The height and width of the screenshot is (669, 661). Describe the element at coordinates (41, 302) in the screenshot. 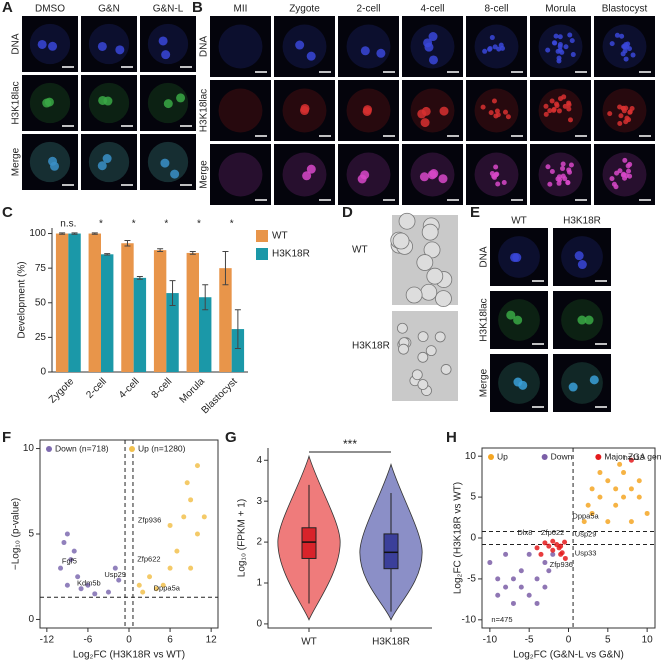

I see `y-tick-label: 50` at that location.